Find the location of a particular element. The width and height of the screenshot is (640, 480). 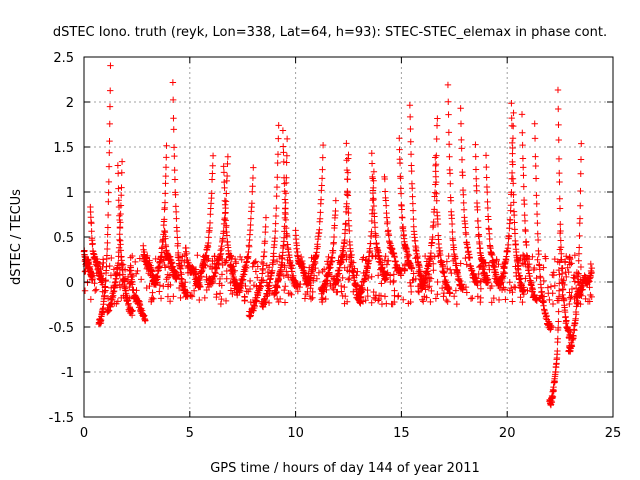

x-axis-label: GPS time / hours of day 144 of year 2011 is located at coordinates (345, 468).